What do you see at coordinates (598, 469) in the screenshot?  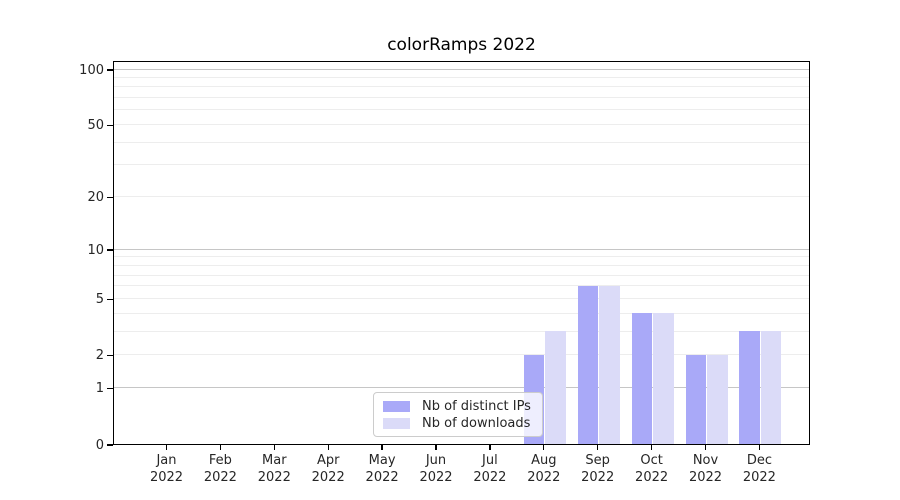 I see `x-tick-label: Sep 2022` at bounding box center [598, 469].